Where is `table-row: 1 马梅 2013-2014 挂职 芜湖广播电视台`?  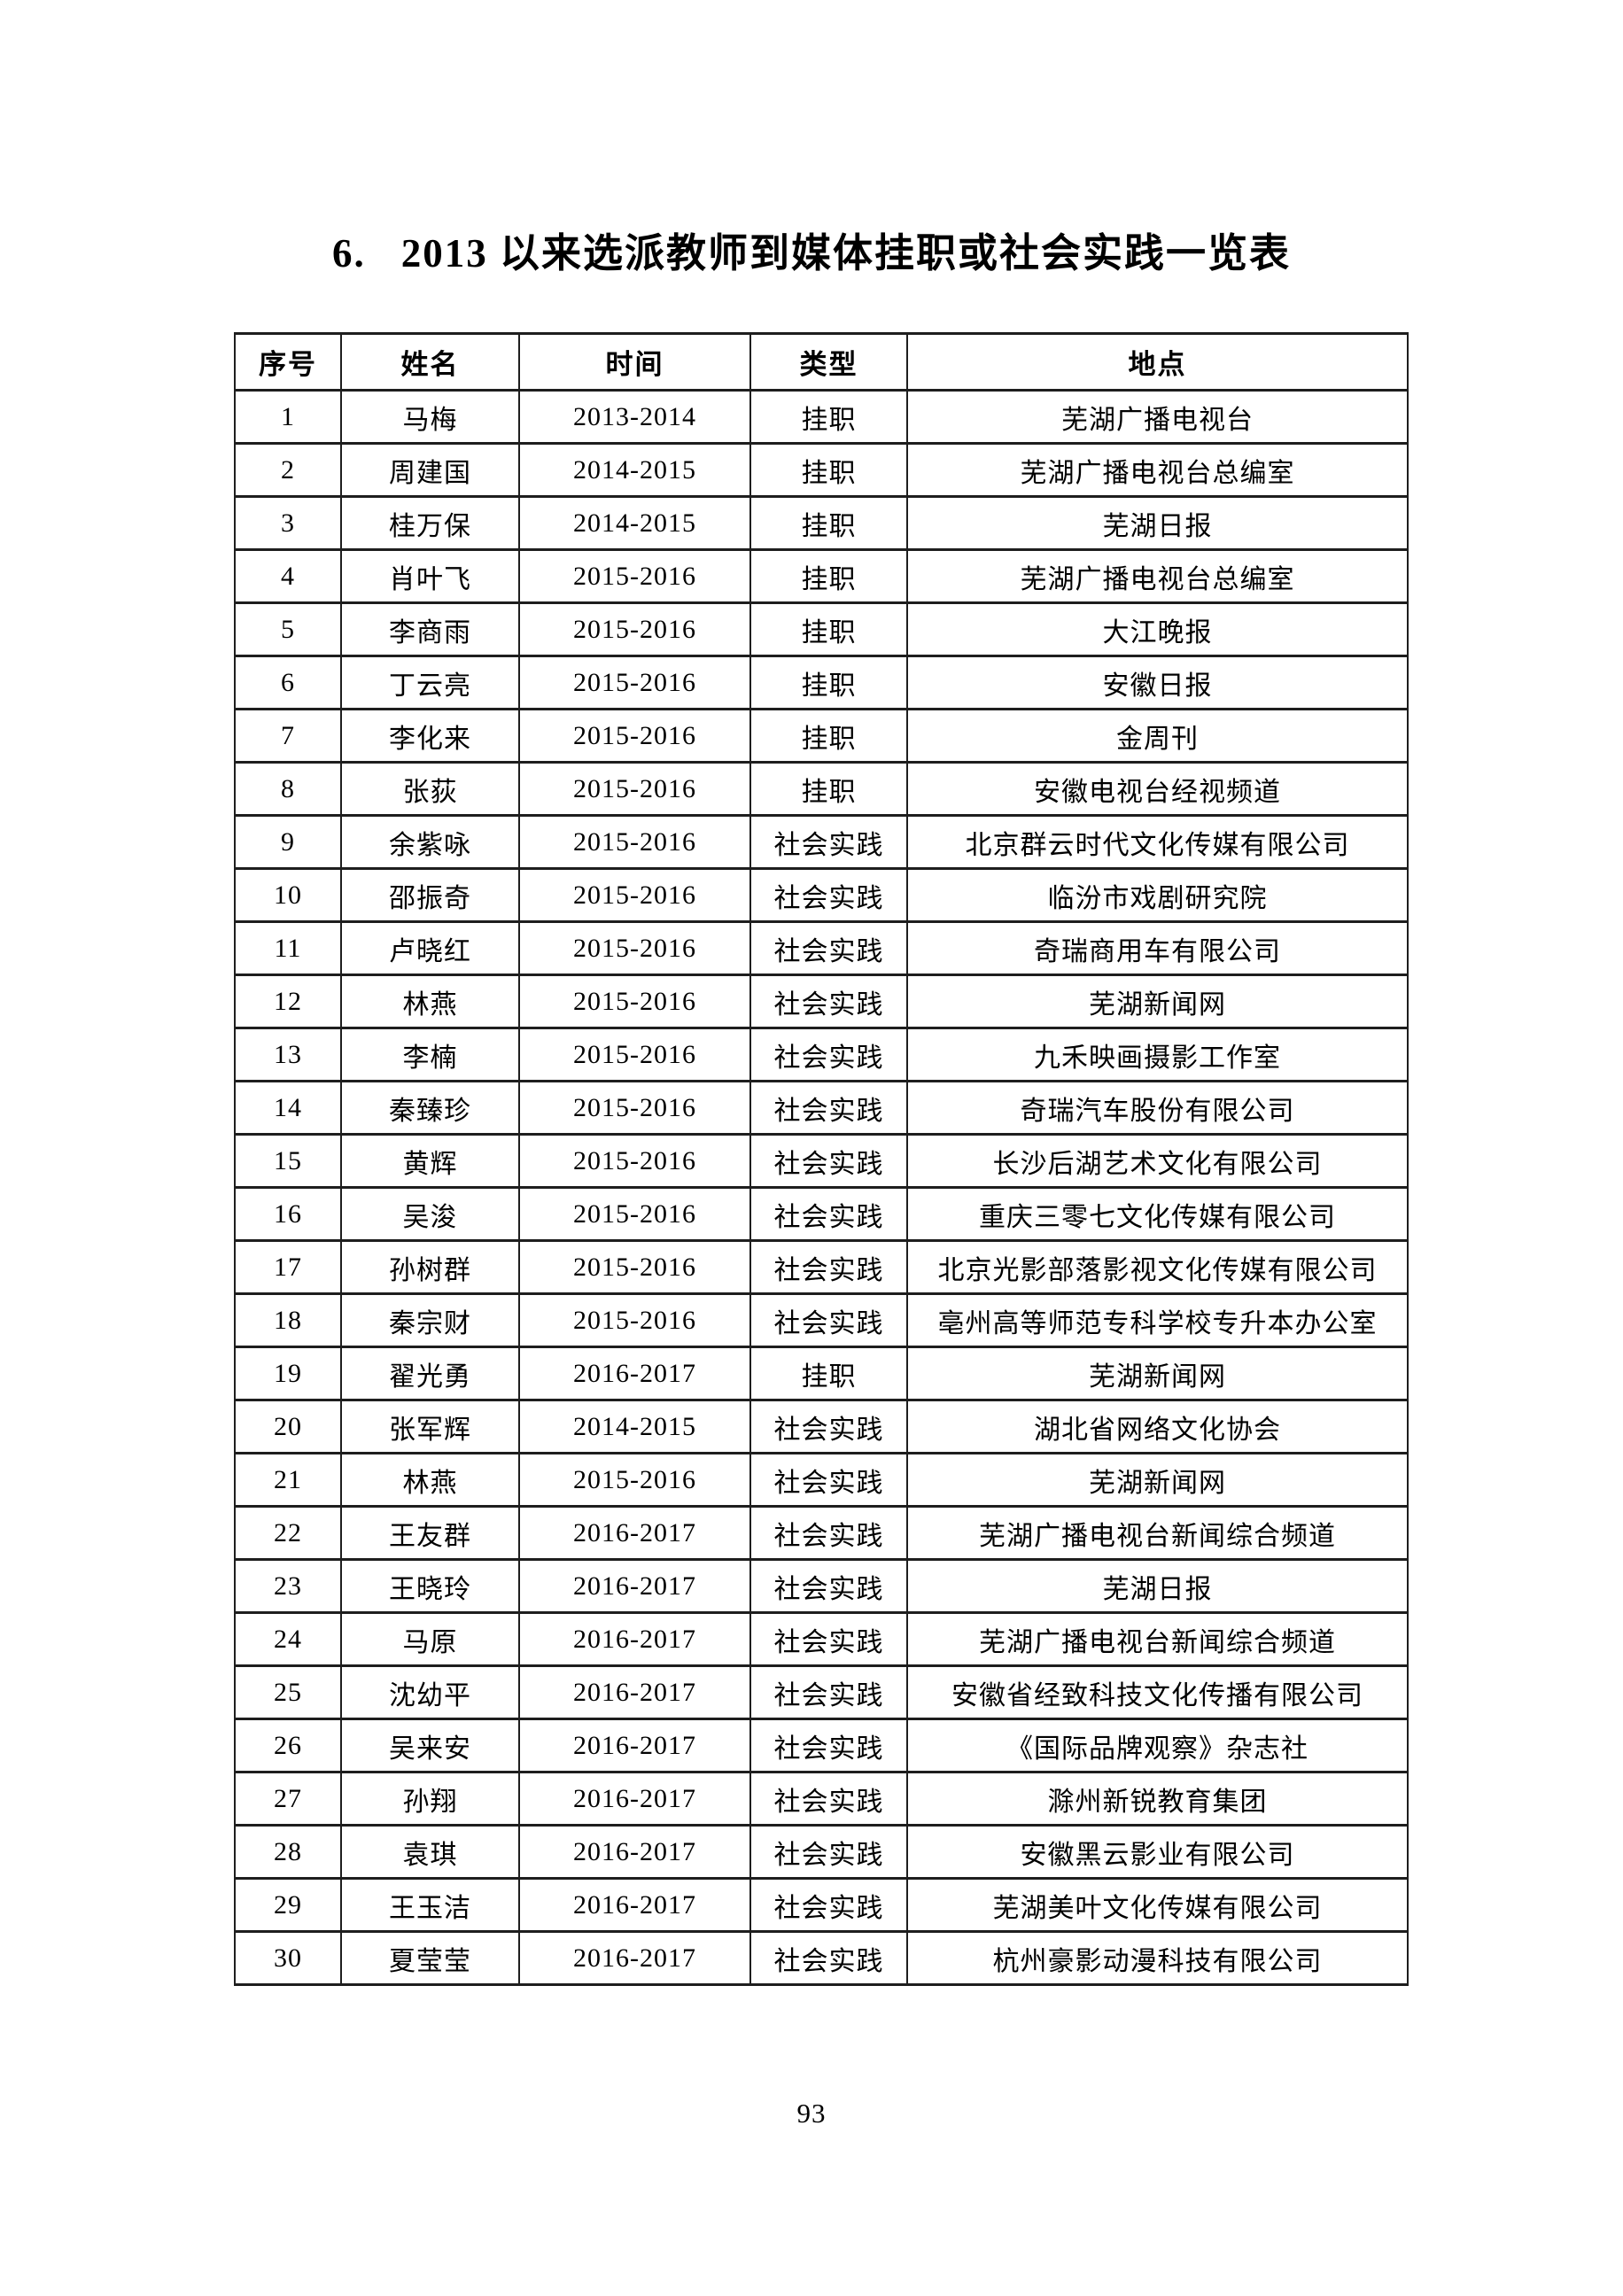 table-row: 1 马梅 2013-2014 挂职 芜湖广播电视台 is located at coordinates (821, 417).